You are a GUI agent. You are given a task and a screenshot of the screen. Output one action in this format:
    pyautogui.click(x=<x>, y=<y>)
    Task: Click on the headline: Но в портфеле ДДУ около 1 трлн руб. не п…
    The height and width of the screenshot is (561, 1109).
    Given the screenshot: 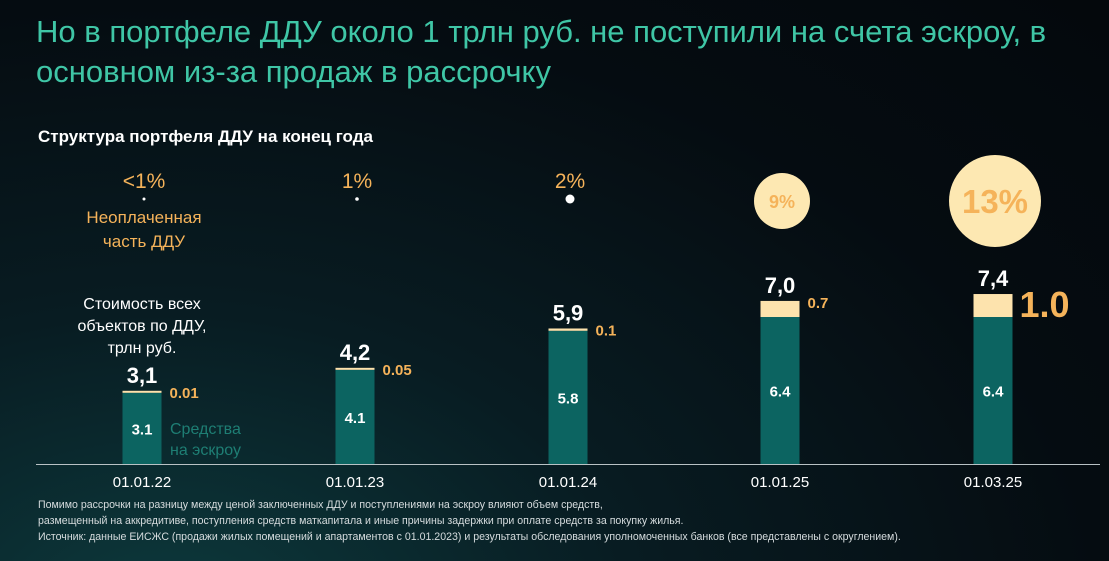 What is the action you would take?
    pyautogui.click(x=541, y=51)
    